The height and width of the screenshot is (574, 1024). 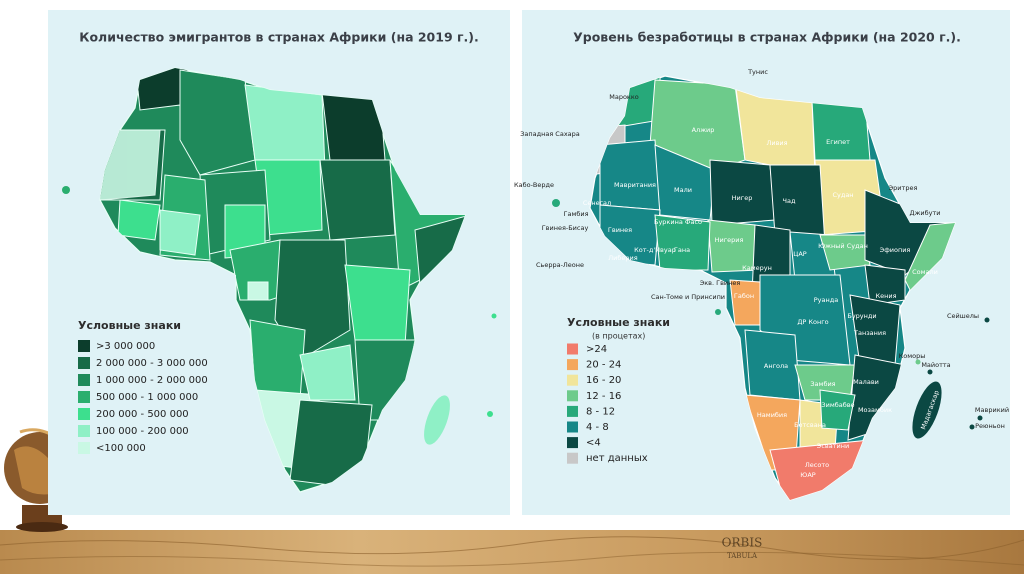 What do you see at coordinates (826, 300) in the screenshot?
I see `country-label: Руанда` at bounding box center [826, 300].